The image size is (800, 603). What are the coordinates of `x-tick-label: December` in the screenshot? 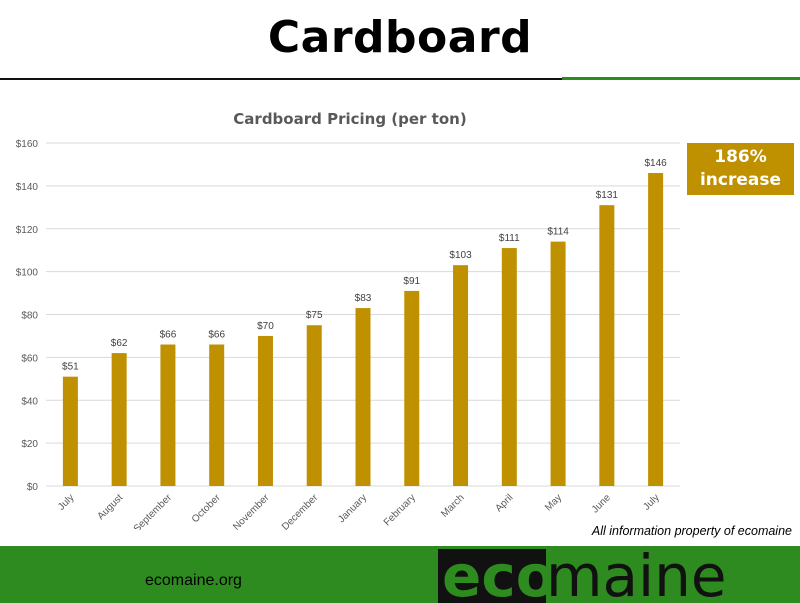 It's located at (300, 511).